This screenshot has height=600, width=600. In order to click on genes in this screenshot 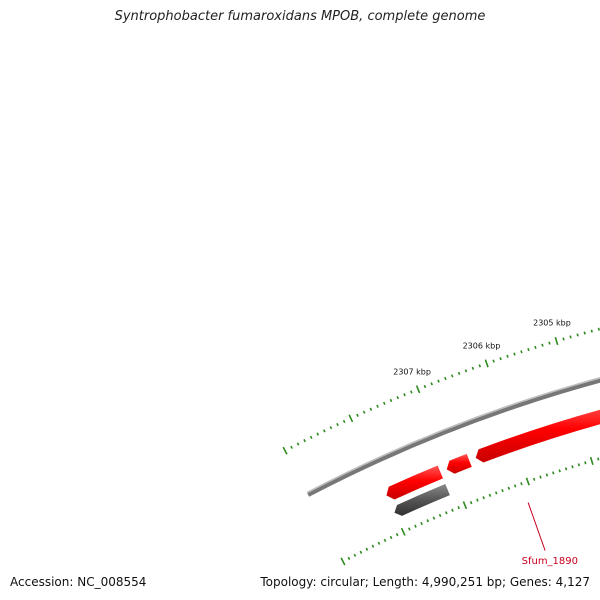, I will do `click(493, 458)`.